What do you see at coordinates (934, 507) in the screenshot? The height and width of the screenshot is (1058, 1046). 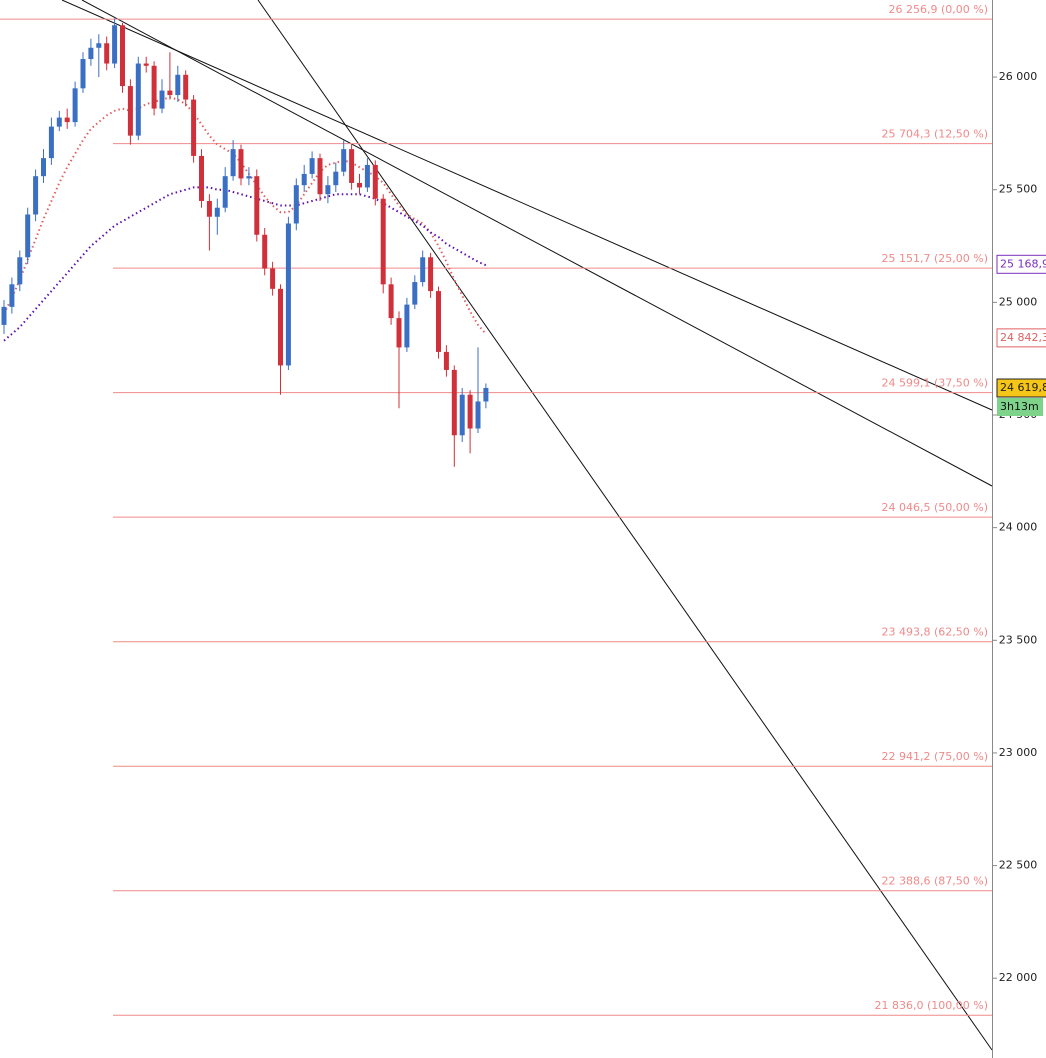 I see `fib-label: 24 046,5 (50,00 %)` at bounding box center [934, 507].